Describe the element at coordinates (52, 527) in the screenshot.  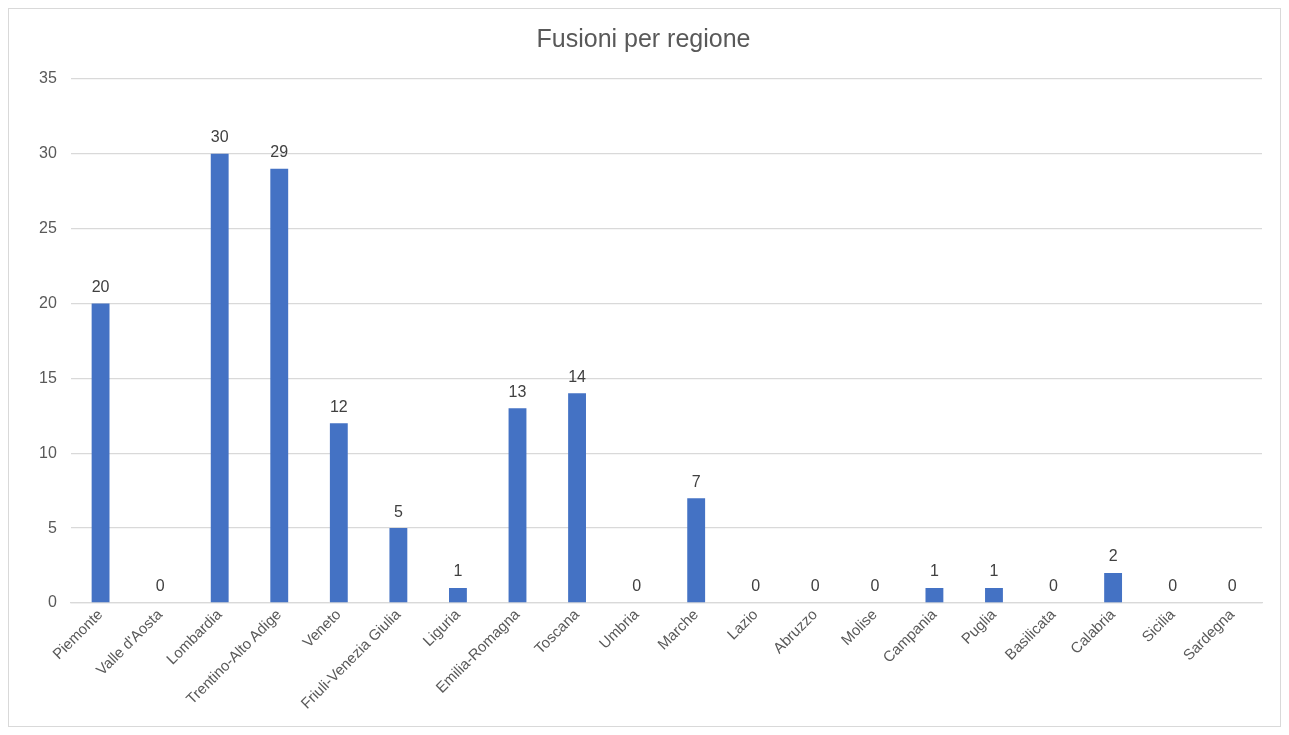
I see `y-tick-label: 5` at that location.